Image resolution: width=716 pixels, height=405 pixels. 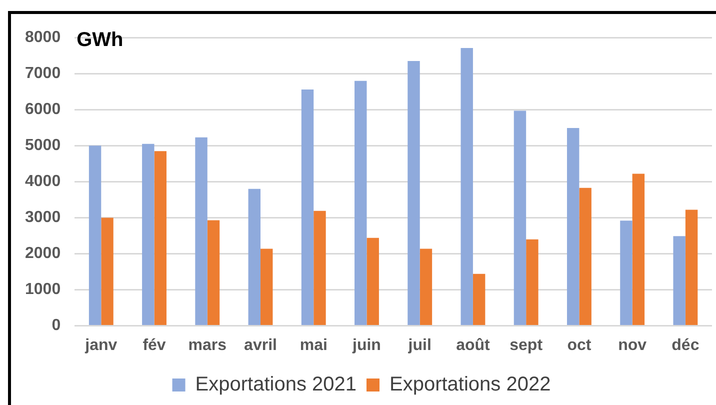 What do you see at coordinates (473, 345) in the screenshot?
I see `x-tick-label: août` at bounding box center [473, 345].